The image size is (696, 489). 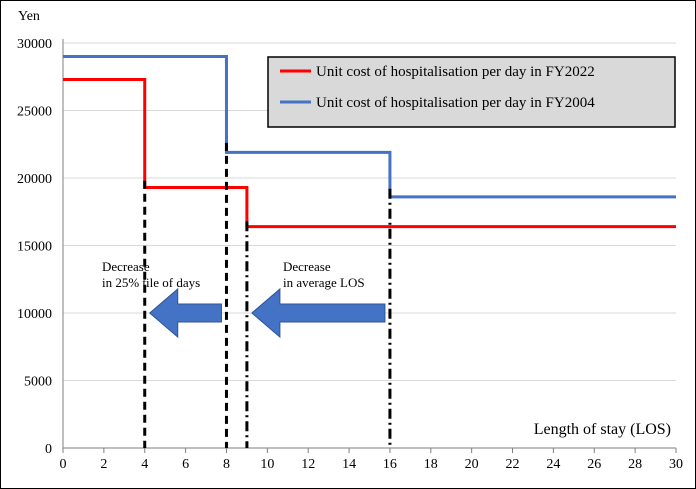 What do you see at coordinates (471, 92) in the screenshot?
I see `legend-box` at bounding box center [471, 92].